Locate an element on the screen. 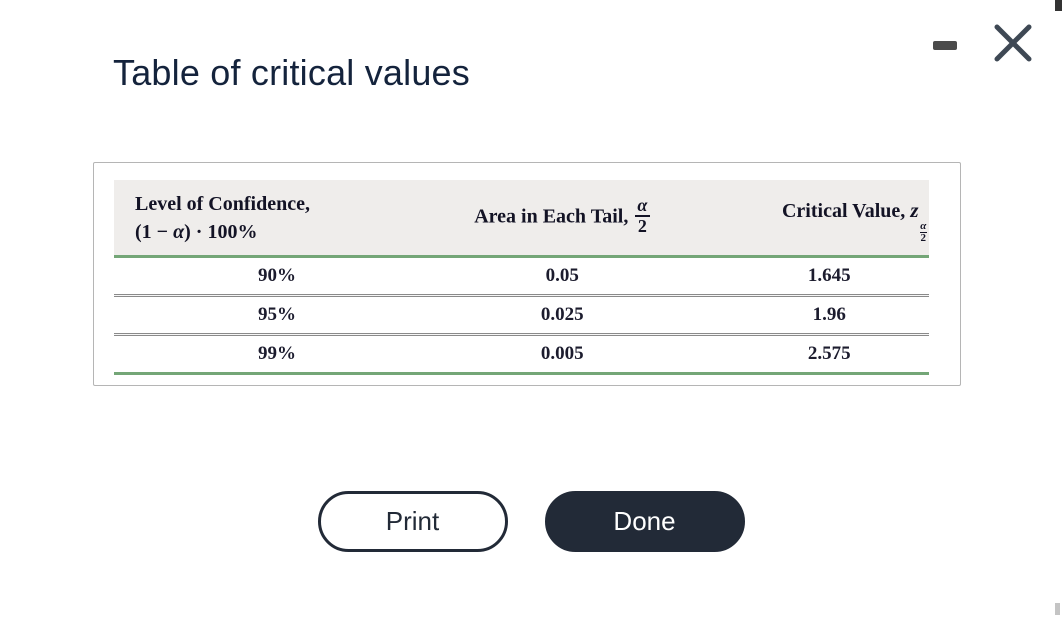  header-area-label: Area in Each Tail, is located at coordinates (551, 216).